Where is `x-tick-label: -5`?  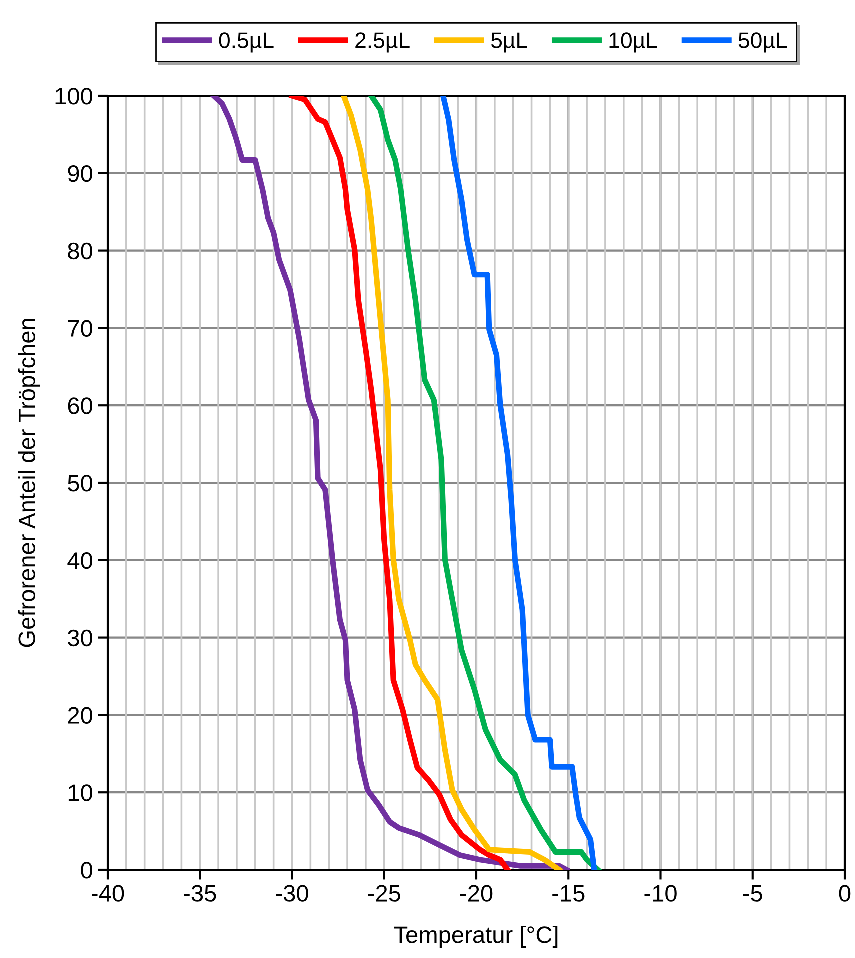
x-tick-label: -5 is located at coordinates (752, 893).